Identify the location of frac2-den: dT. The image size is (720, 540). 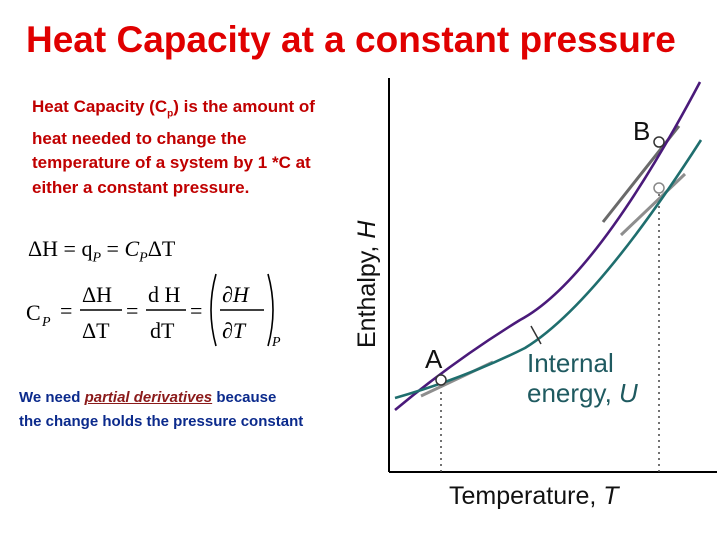
(162, 330).